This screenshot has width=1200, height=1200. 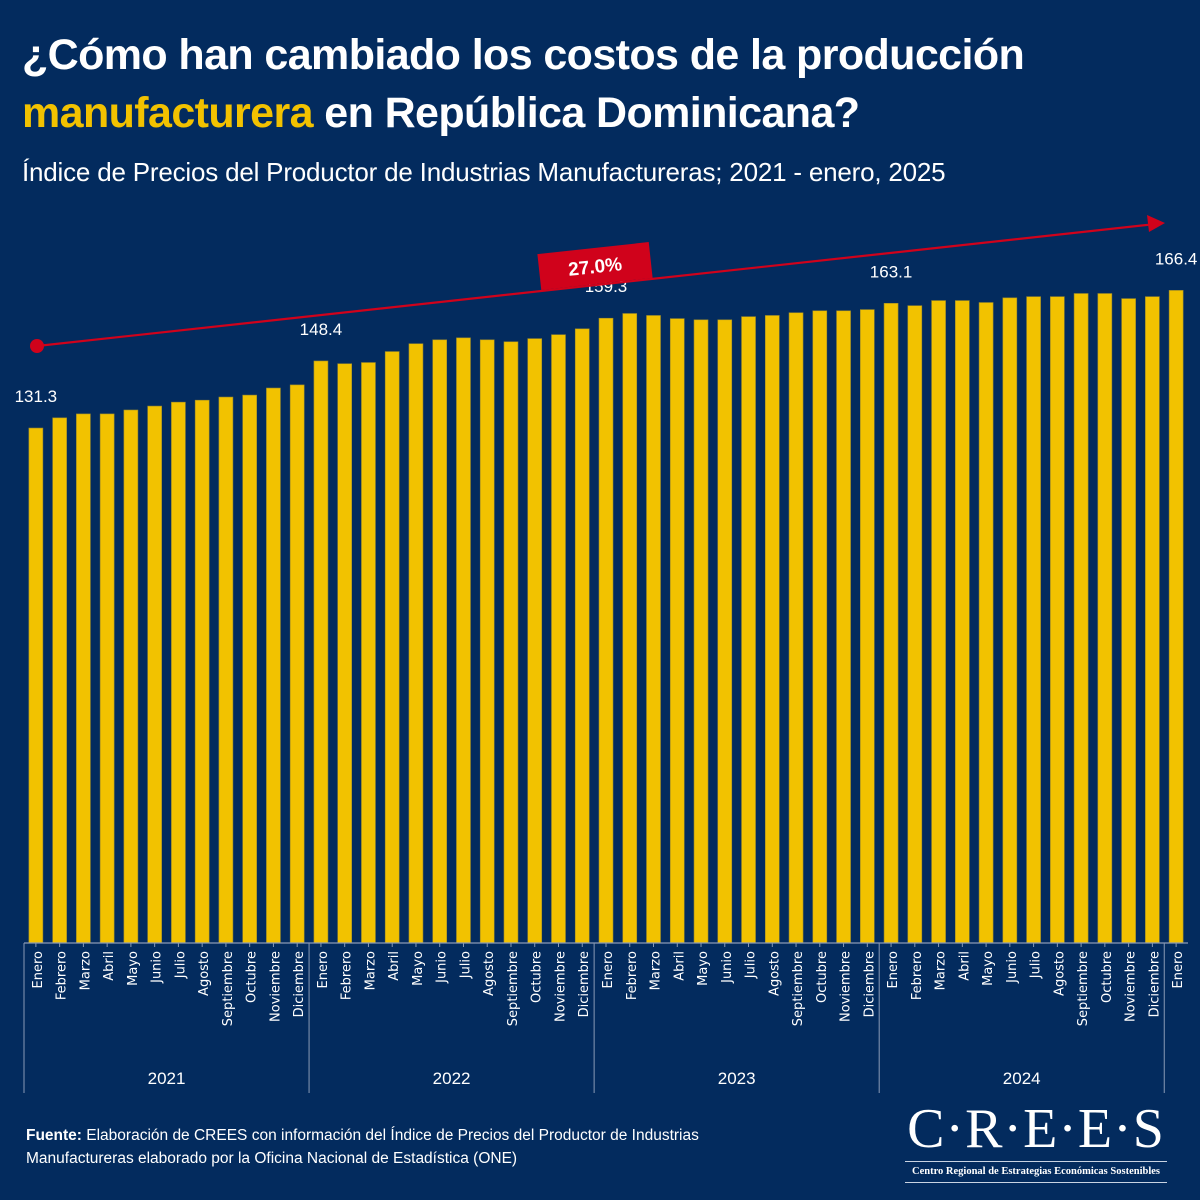 I want to click on growth-arrow-head, so click(x=1156, y=223).